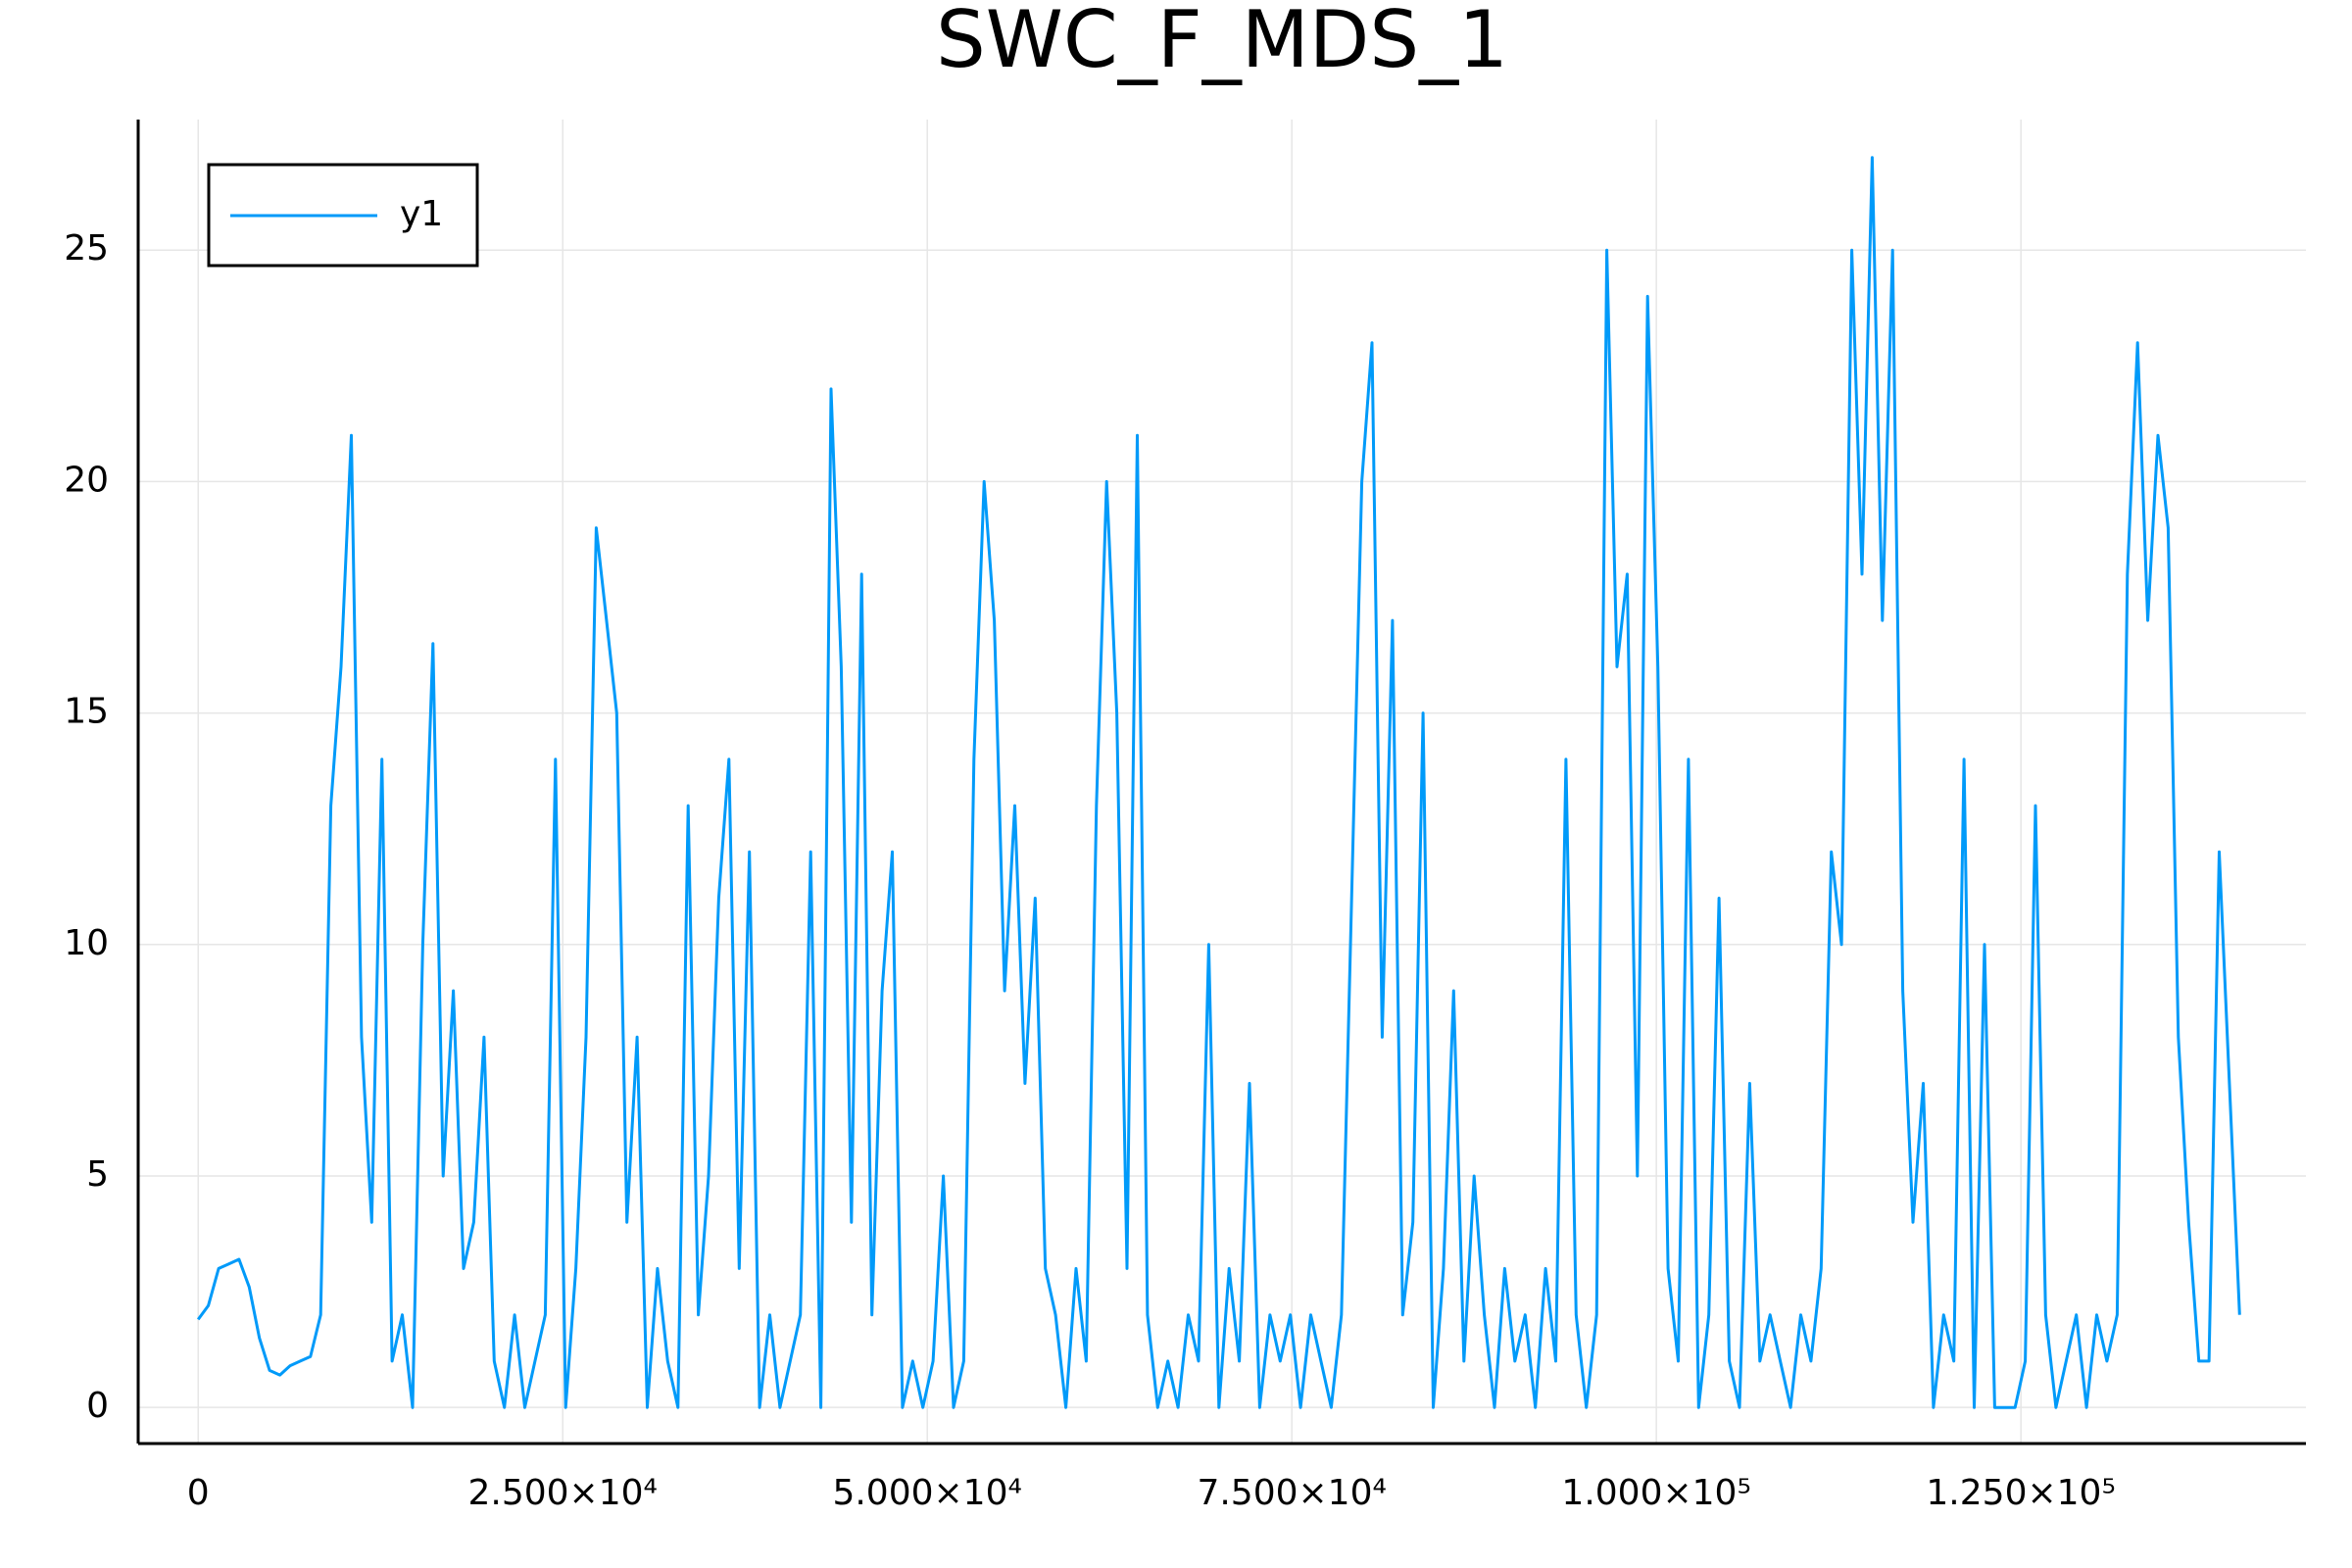  What do you see at coordinates (97, 1174) in the screenshot?
I see `y-tick-label: 5` at bounding box center [97, 1174].